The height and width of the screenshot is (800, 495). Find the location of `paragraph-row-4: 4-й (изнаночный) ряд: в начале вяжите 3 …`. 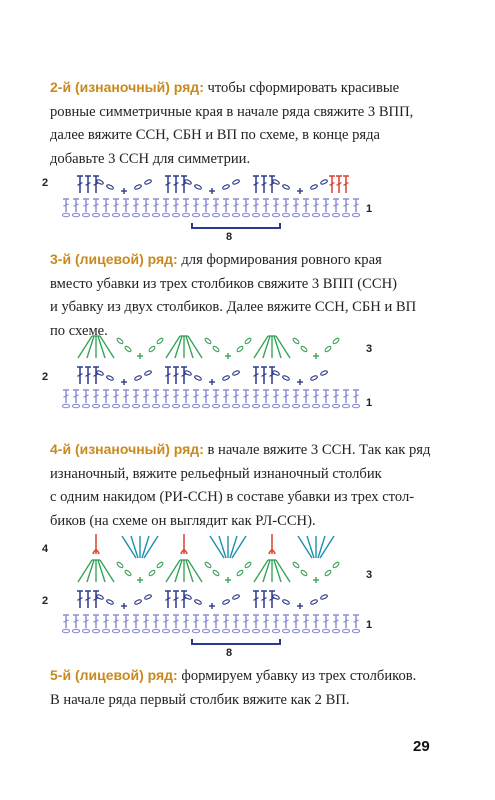

paragraph-row-4: 4-й (изнаночный) ряд: в начале вяжите 3 … is located at coordinates (240, 485).